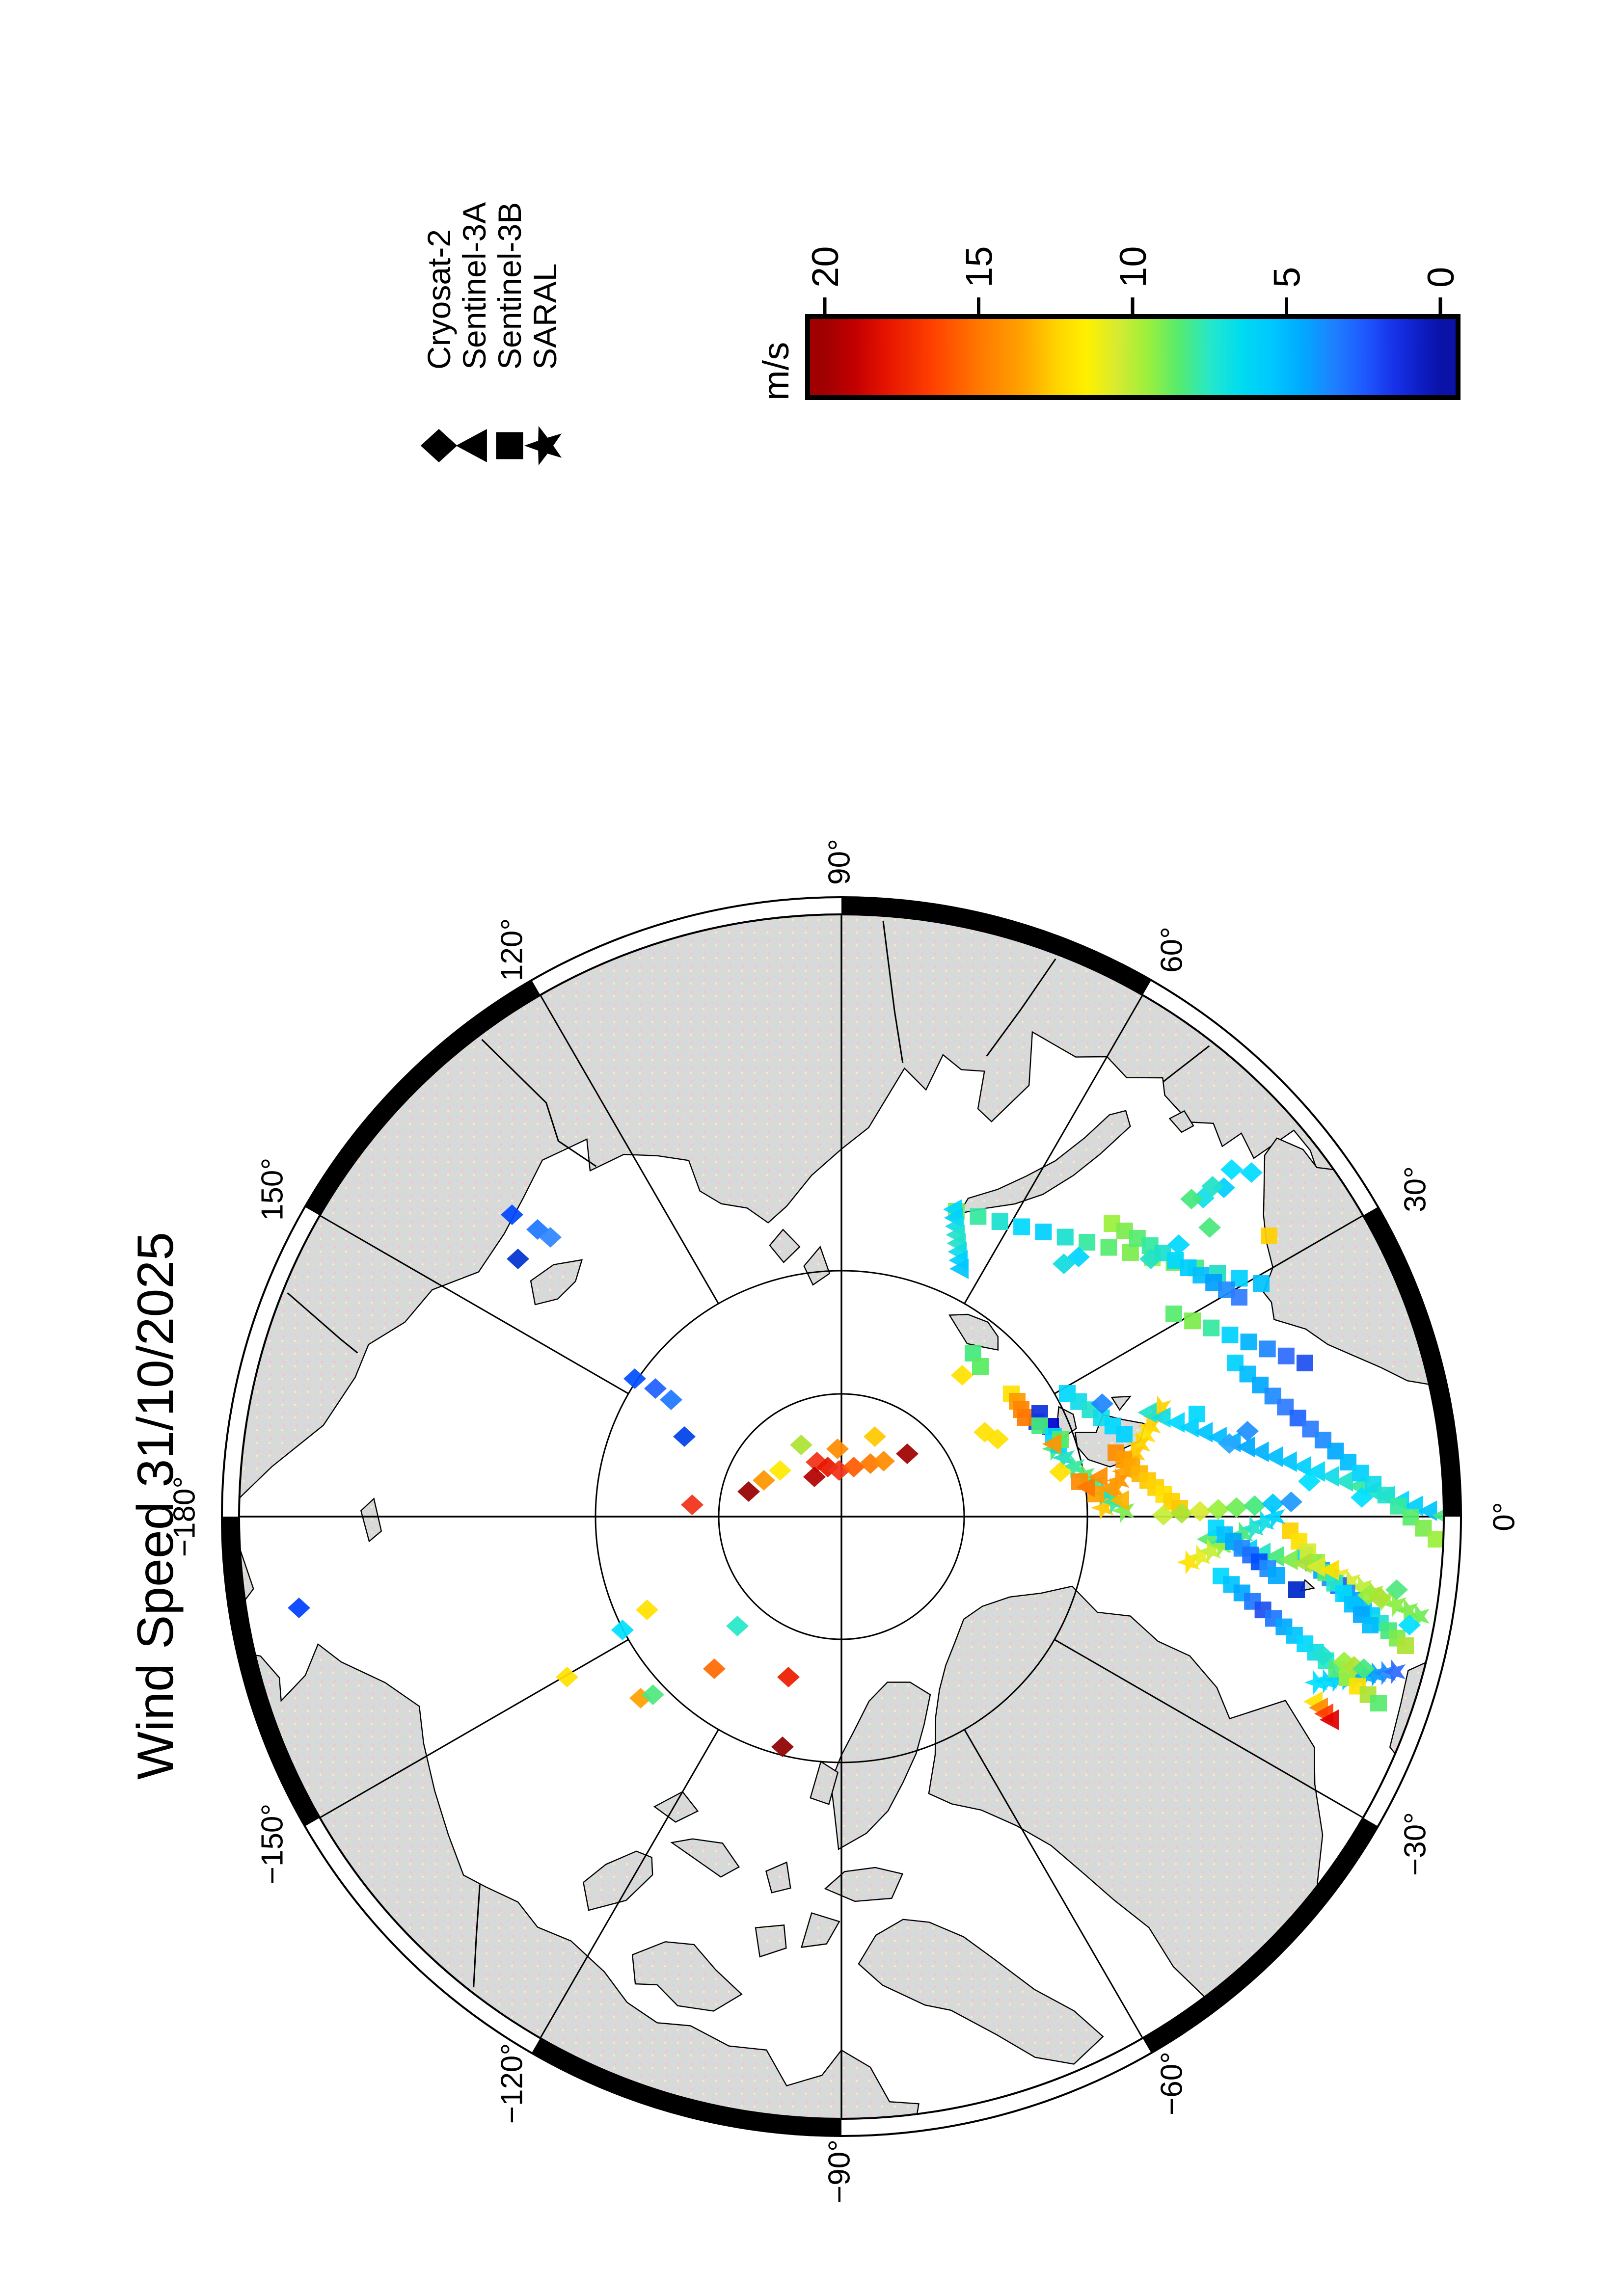 Image resolution: width=1623 pixels, height=2296 pixels. Describe the element at coordinates (477, 1936) in the screenshot. I see `river-mackenzie` at that location.